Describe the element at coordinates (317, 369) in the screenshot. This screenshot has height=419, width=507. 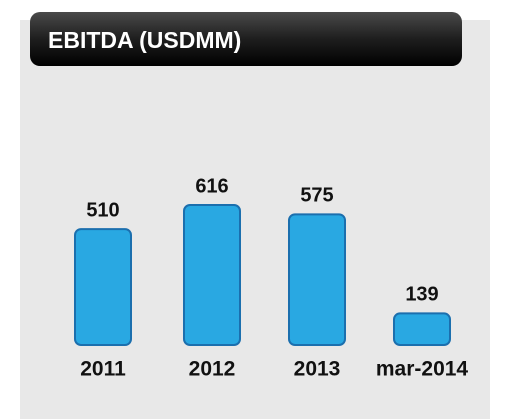
I see `x-tick-label: 2013` at that location.